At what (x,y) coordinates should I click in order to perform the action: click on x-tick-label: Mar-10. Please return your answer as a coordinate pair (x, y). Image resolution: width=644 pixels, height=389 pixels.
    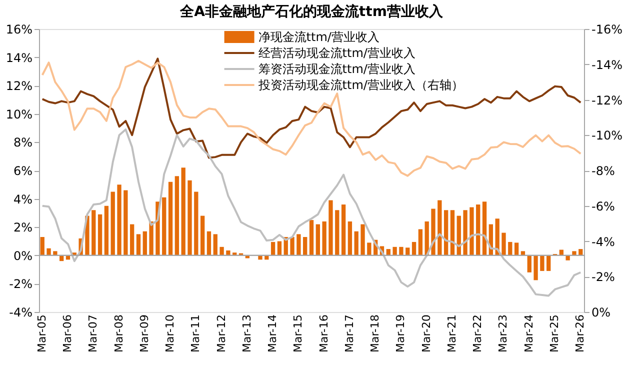
    Looking at the image, I should click on (170, 333).